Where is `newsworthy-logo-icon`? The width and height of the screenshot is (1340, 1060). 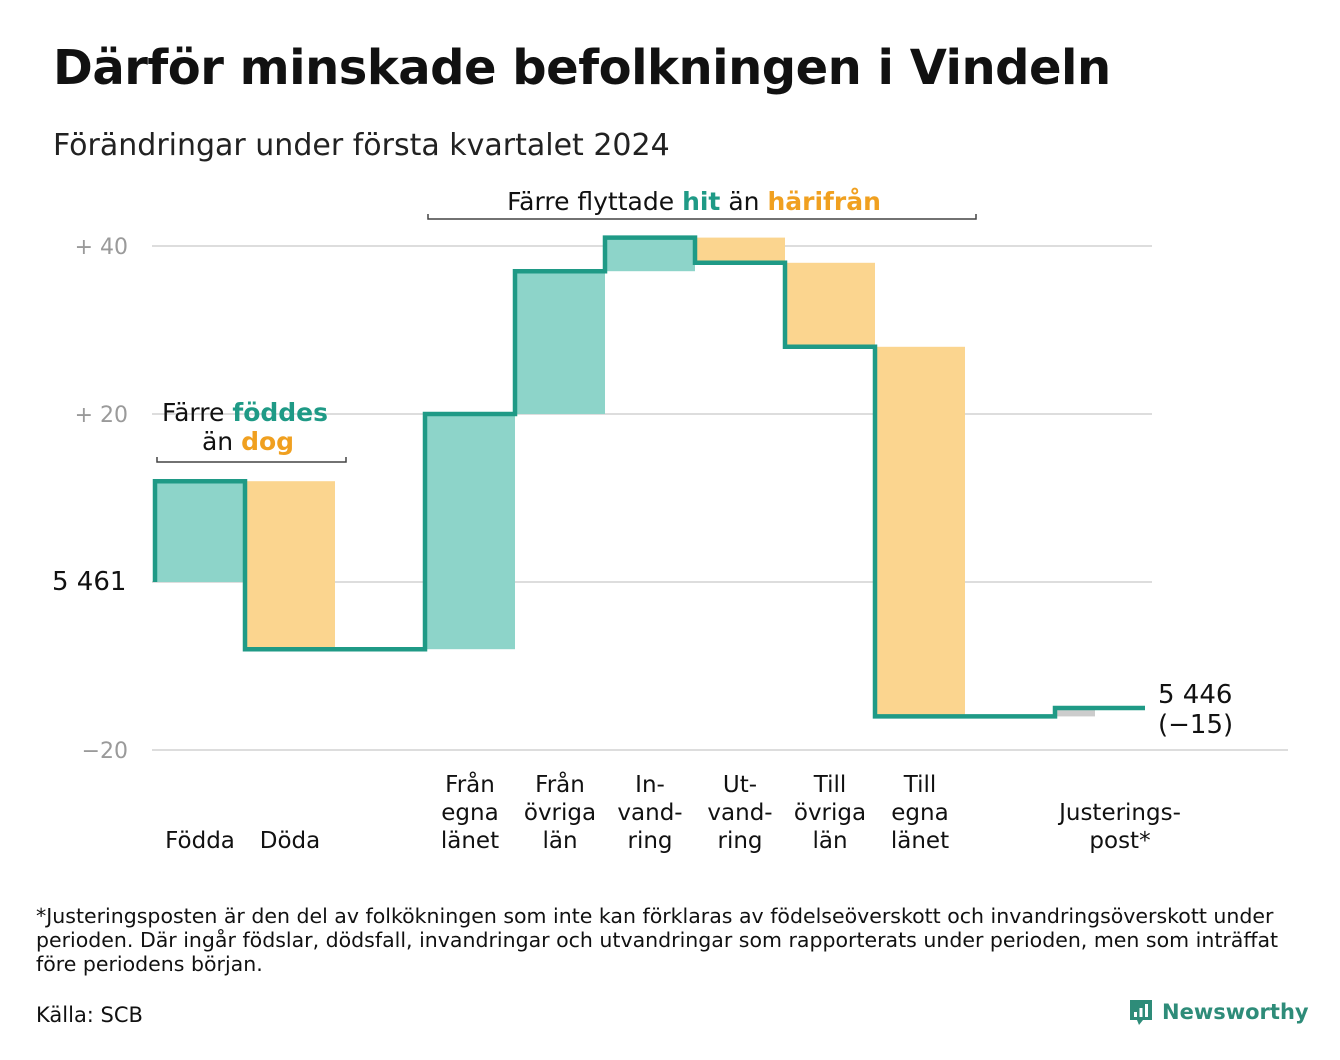
newsworthy-logo-icon is located at coordinates (1141, 1012).